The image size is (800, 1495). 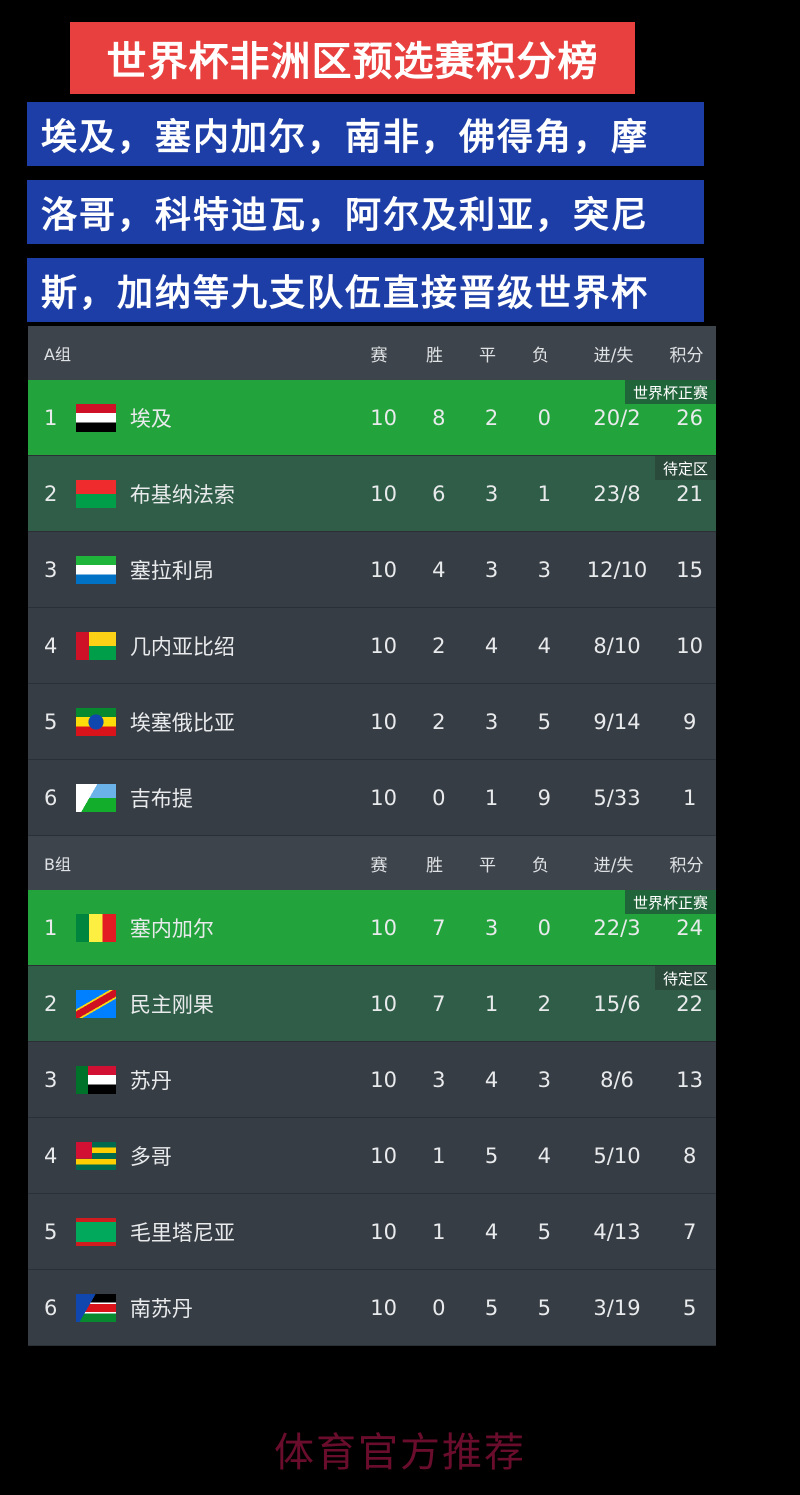 I want to click on table-row: 1 塞内加尔 10 7 3 0 22/3 24 世界杯正赛, so click(x=372, y=928).